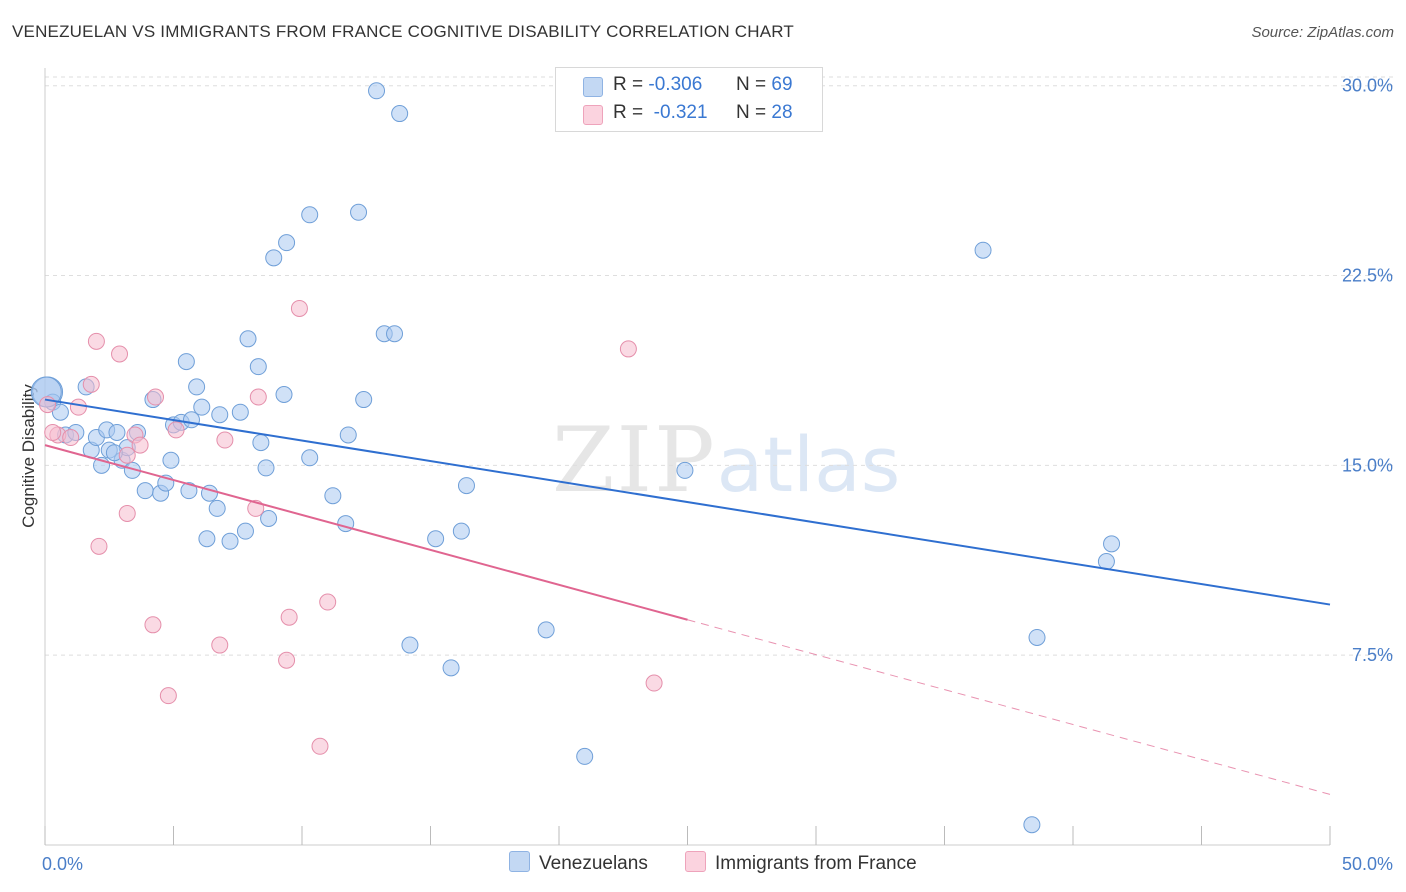 The image size is (1406, 892). I want to click on watermark: ZIPatlas, so click(726, 460).